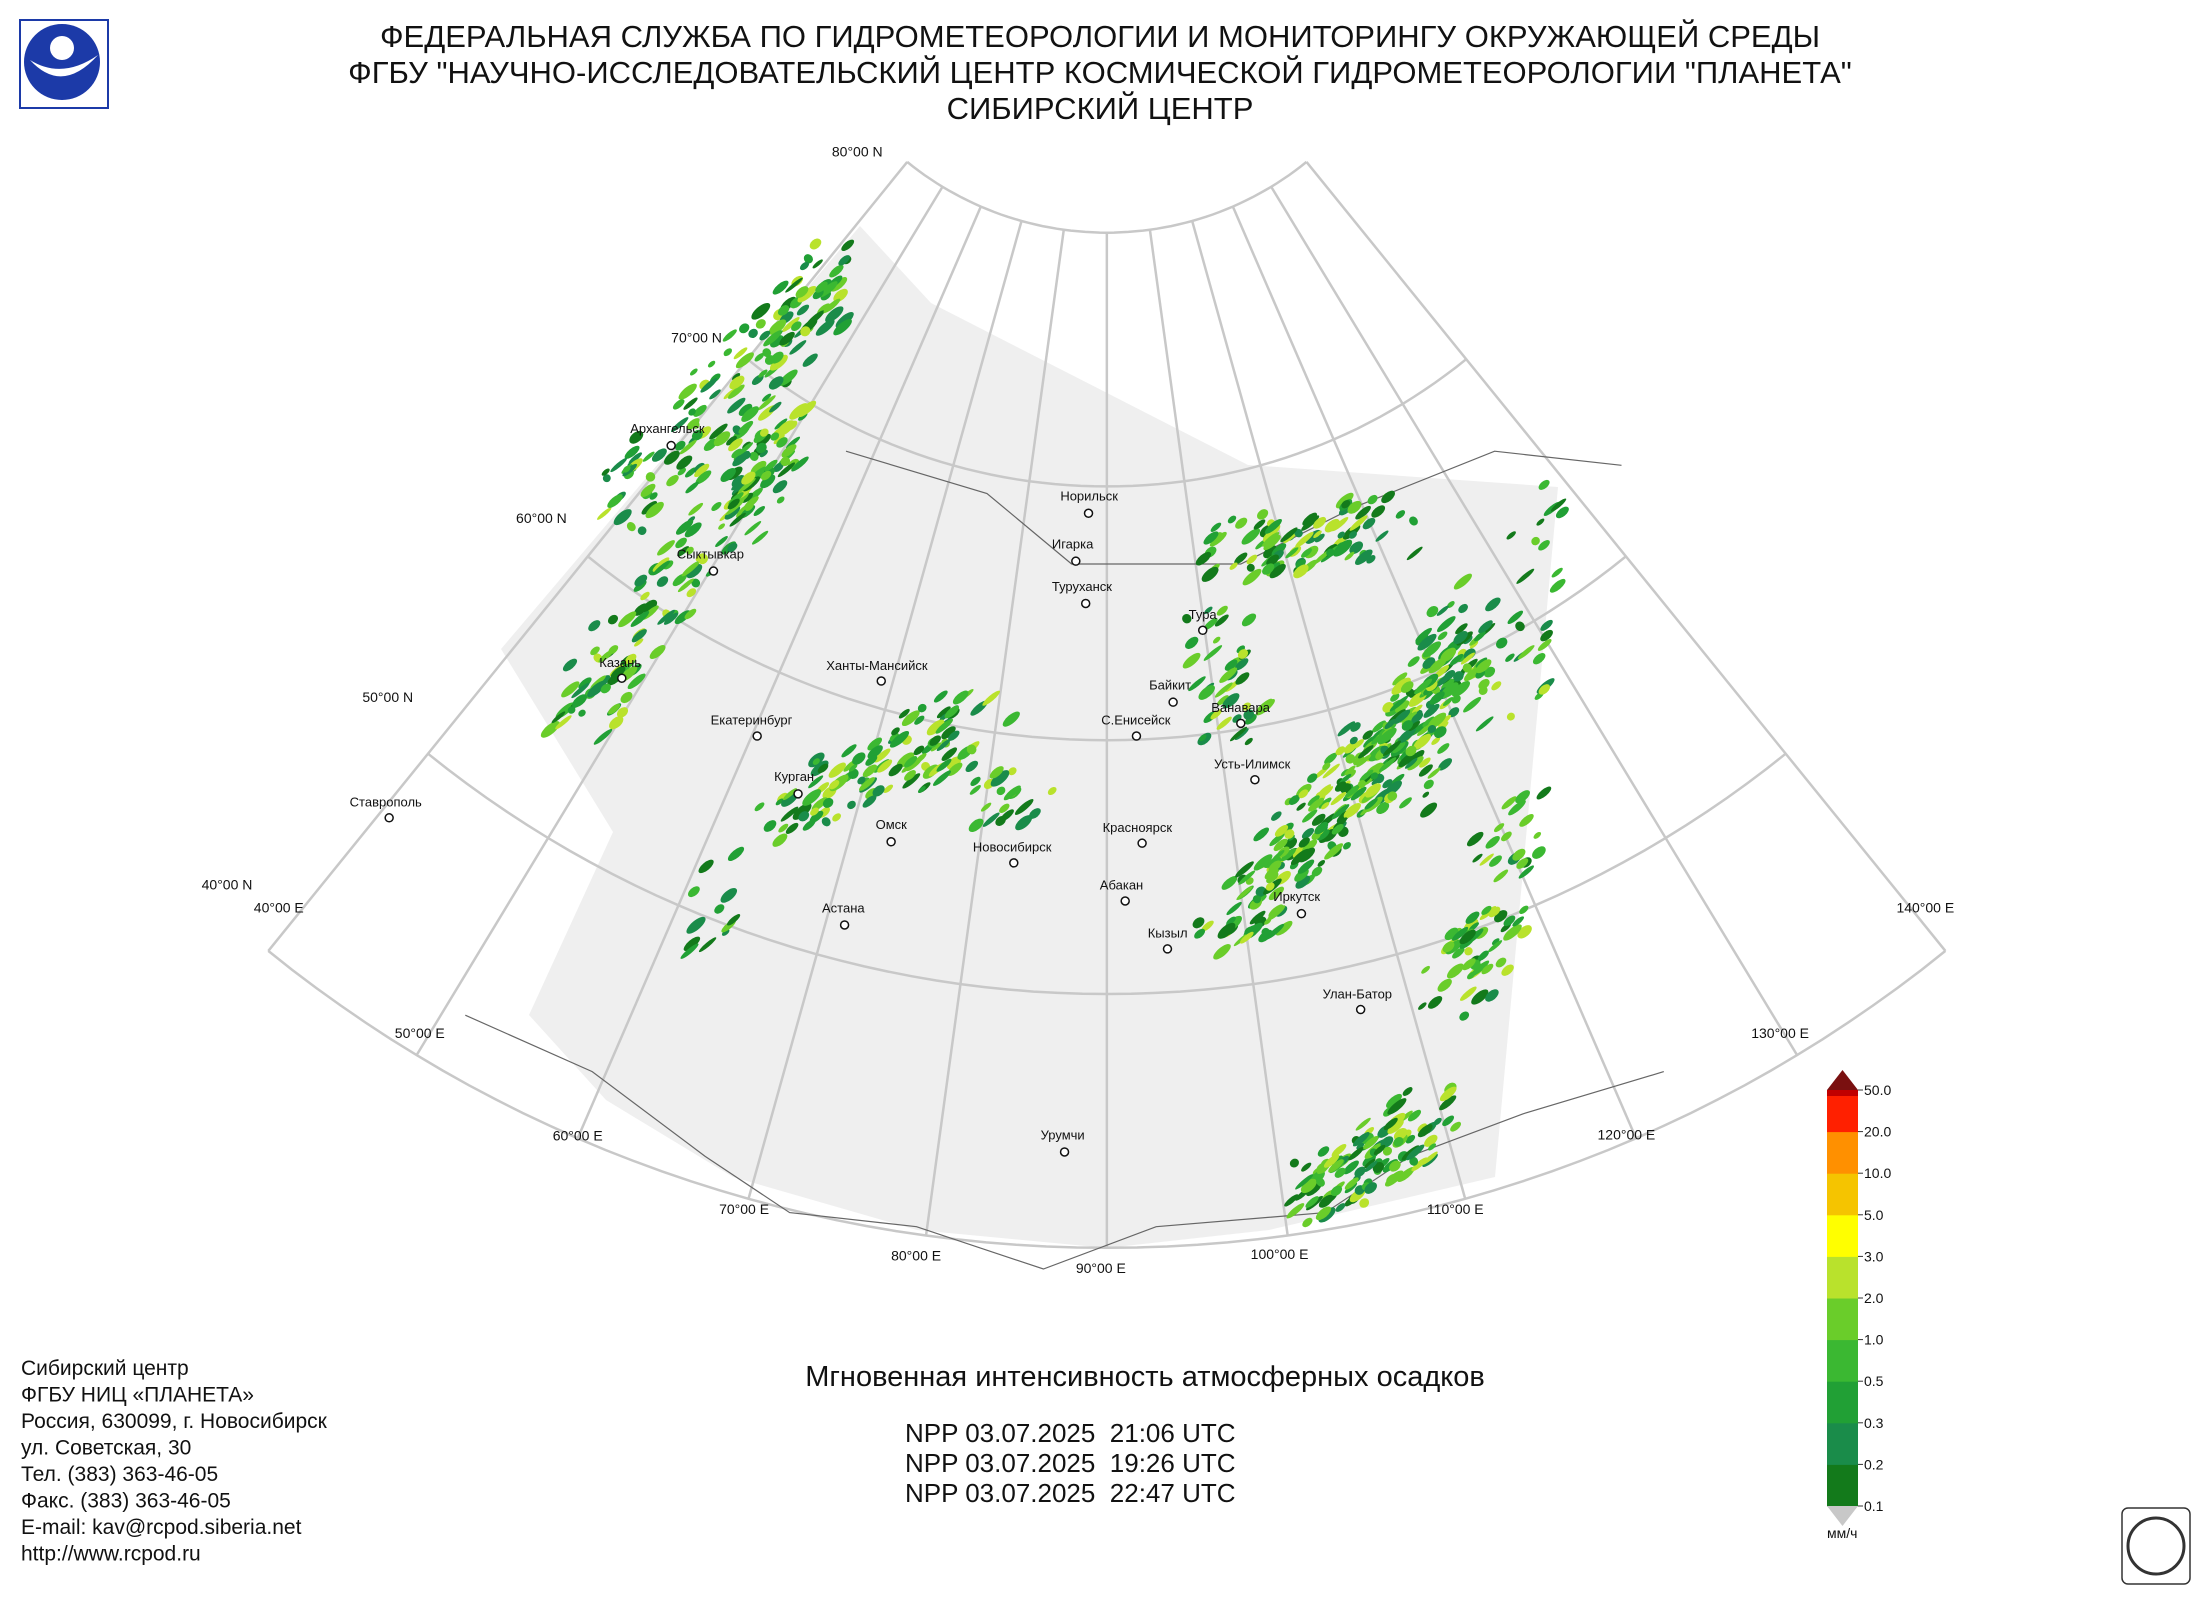  I want to click on colorbar-label: 0.1, so click(1874, 1506).